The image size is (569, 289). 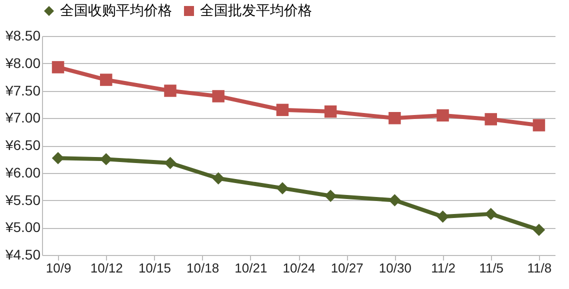 What do you see at coordinates (22, 36) in the screenshot?
I see `y-tick-label: ¥8.50` at bounding box center [22, 36].